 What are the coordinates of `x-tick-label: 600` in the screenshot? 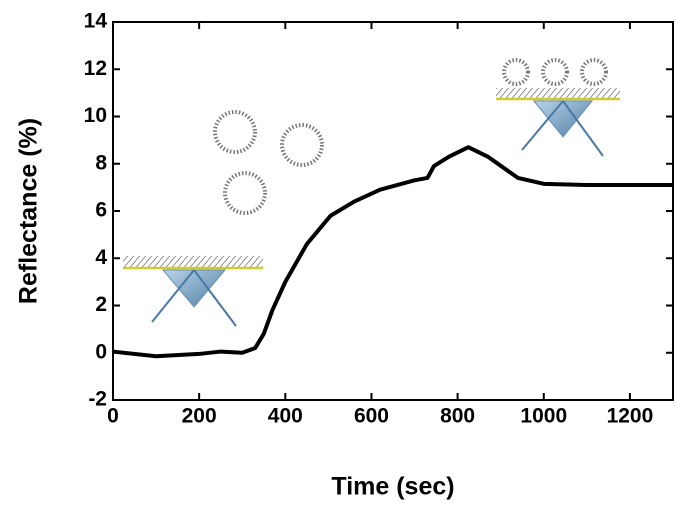 It's located at (371, 416).